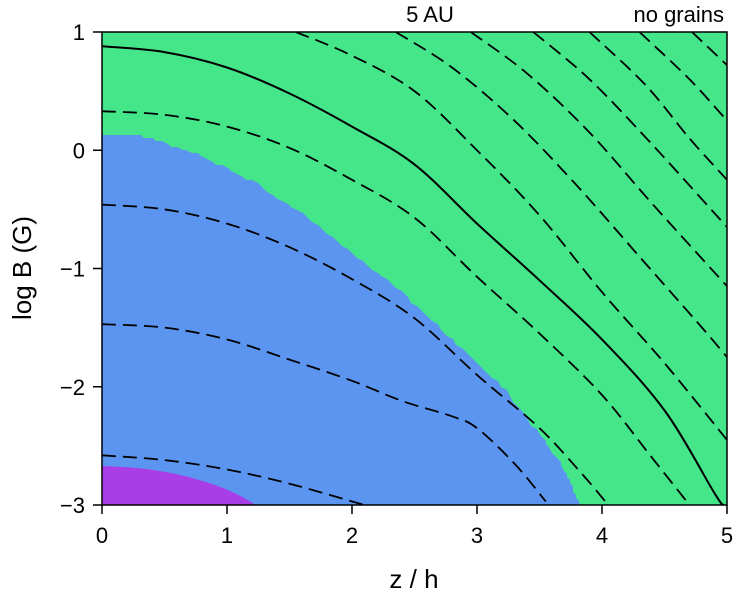 Image resolution: width=748 pixels, height=594 pixels. I want to click on x-axis-label: z / h, so click(413, 579).